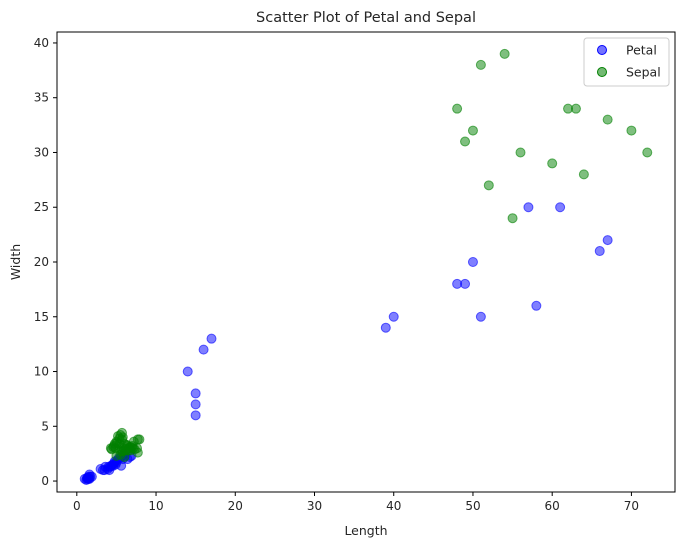 Image resolution: width=686 pixels, height=547 pixels. Describe the element at coordinates (41, 43) in the screenshot. I see `y-tick-label: 40` at that location.